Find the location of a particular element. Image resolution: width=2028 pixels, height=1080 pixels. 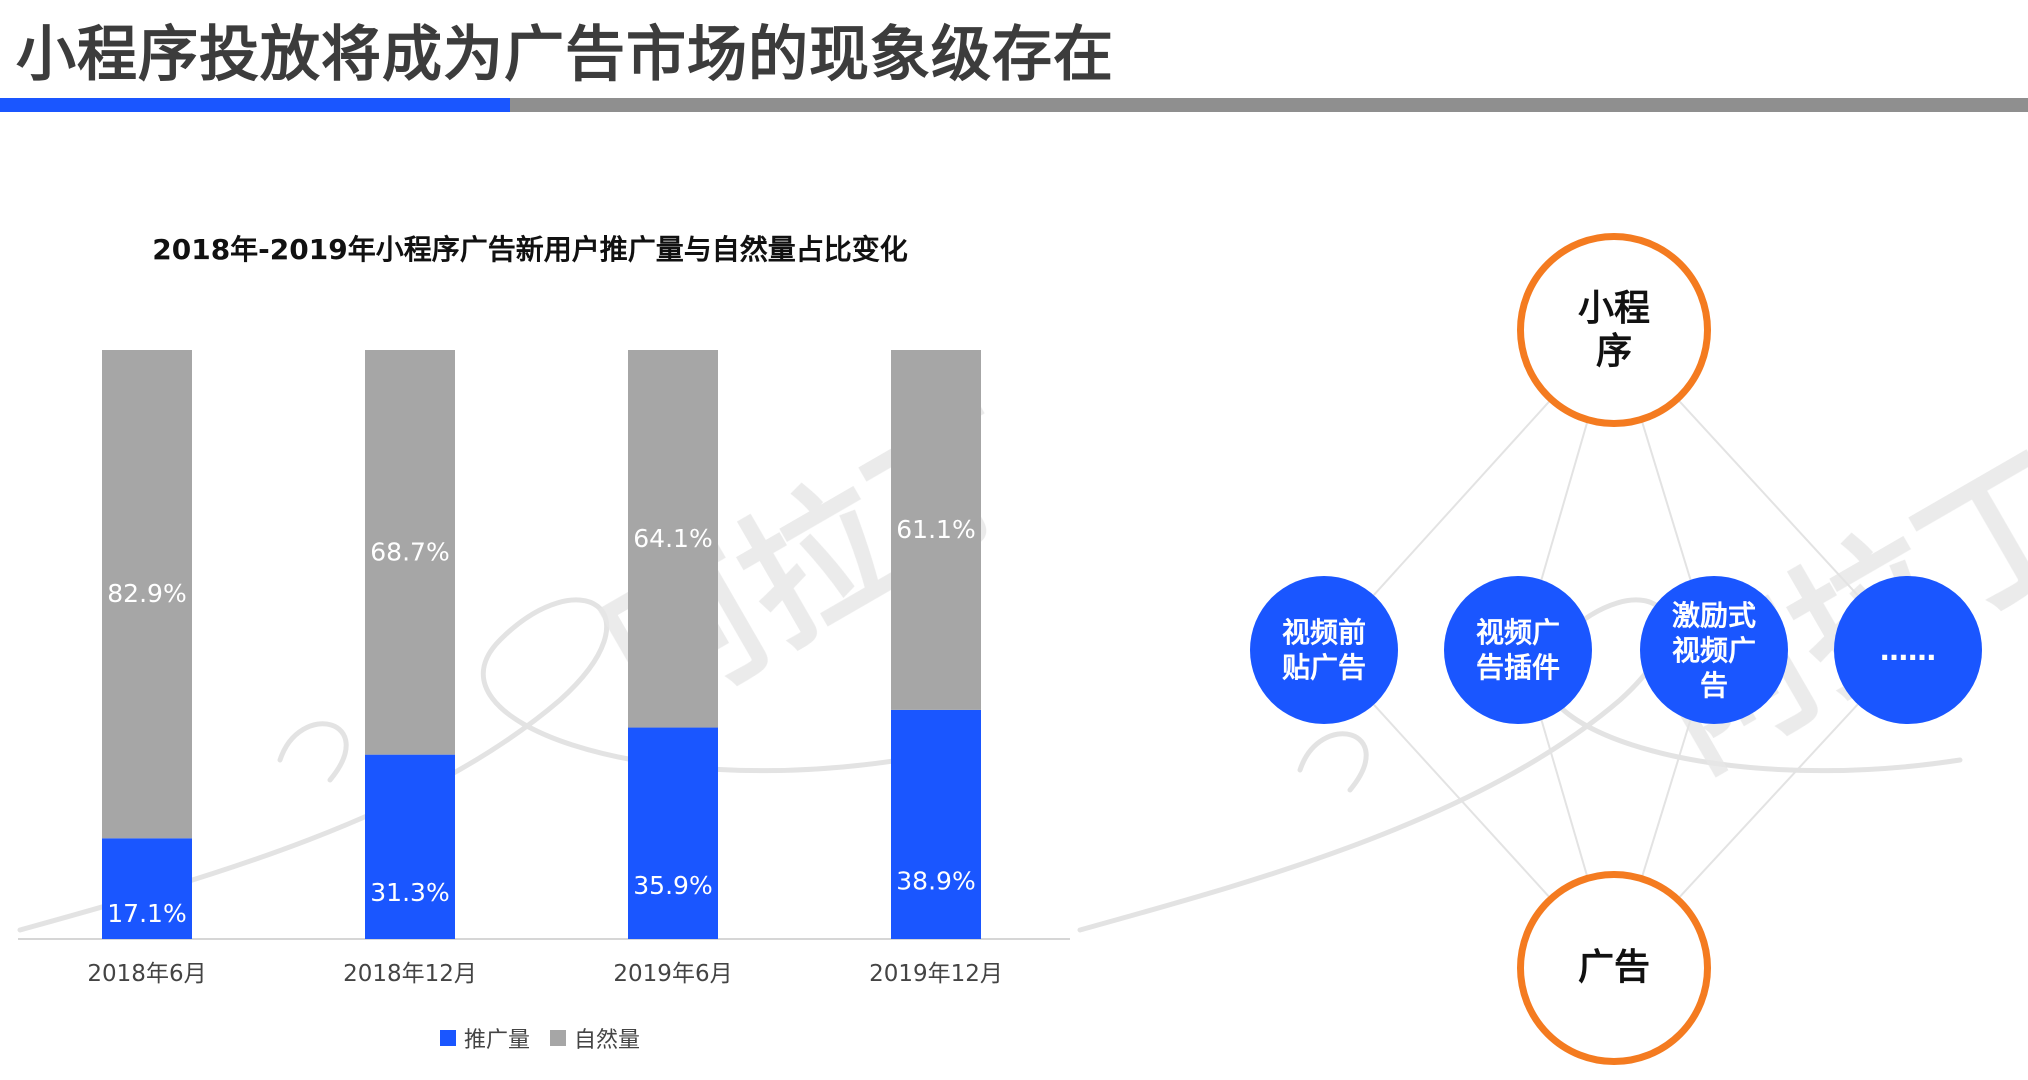

node-video-ad-plugin: 视频广 告插件 is located at coordinates (1518, 650).